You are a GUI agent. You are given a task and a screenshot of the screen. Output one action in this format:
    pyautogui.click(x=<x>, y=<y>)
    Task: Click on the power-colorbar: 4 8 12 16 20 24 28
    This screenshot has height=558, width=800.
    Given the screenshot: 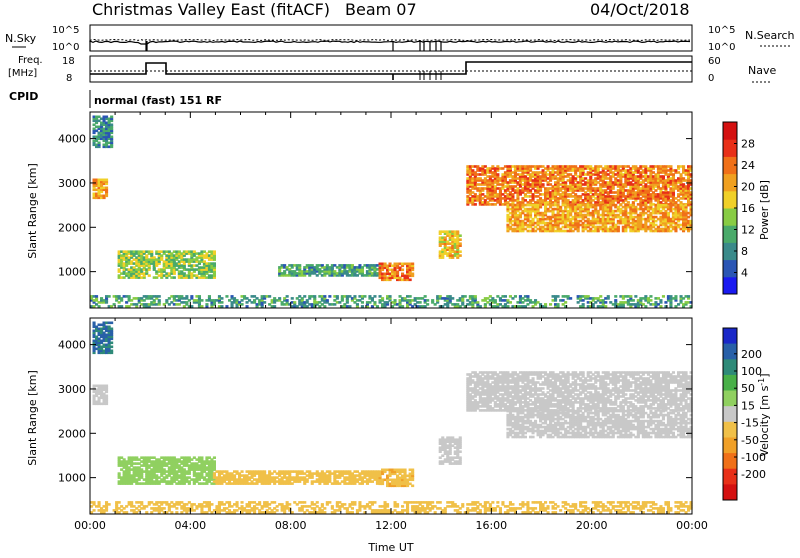 What is the action you would take?
    pyautogui.click(x=739, y=208)
    